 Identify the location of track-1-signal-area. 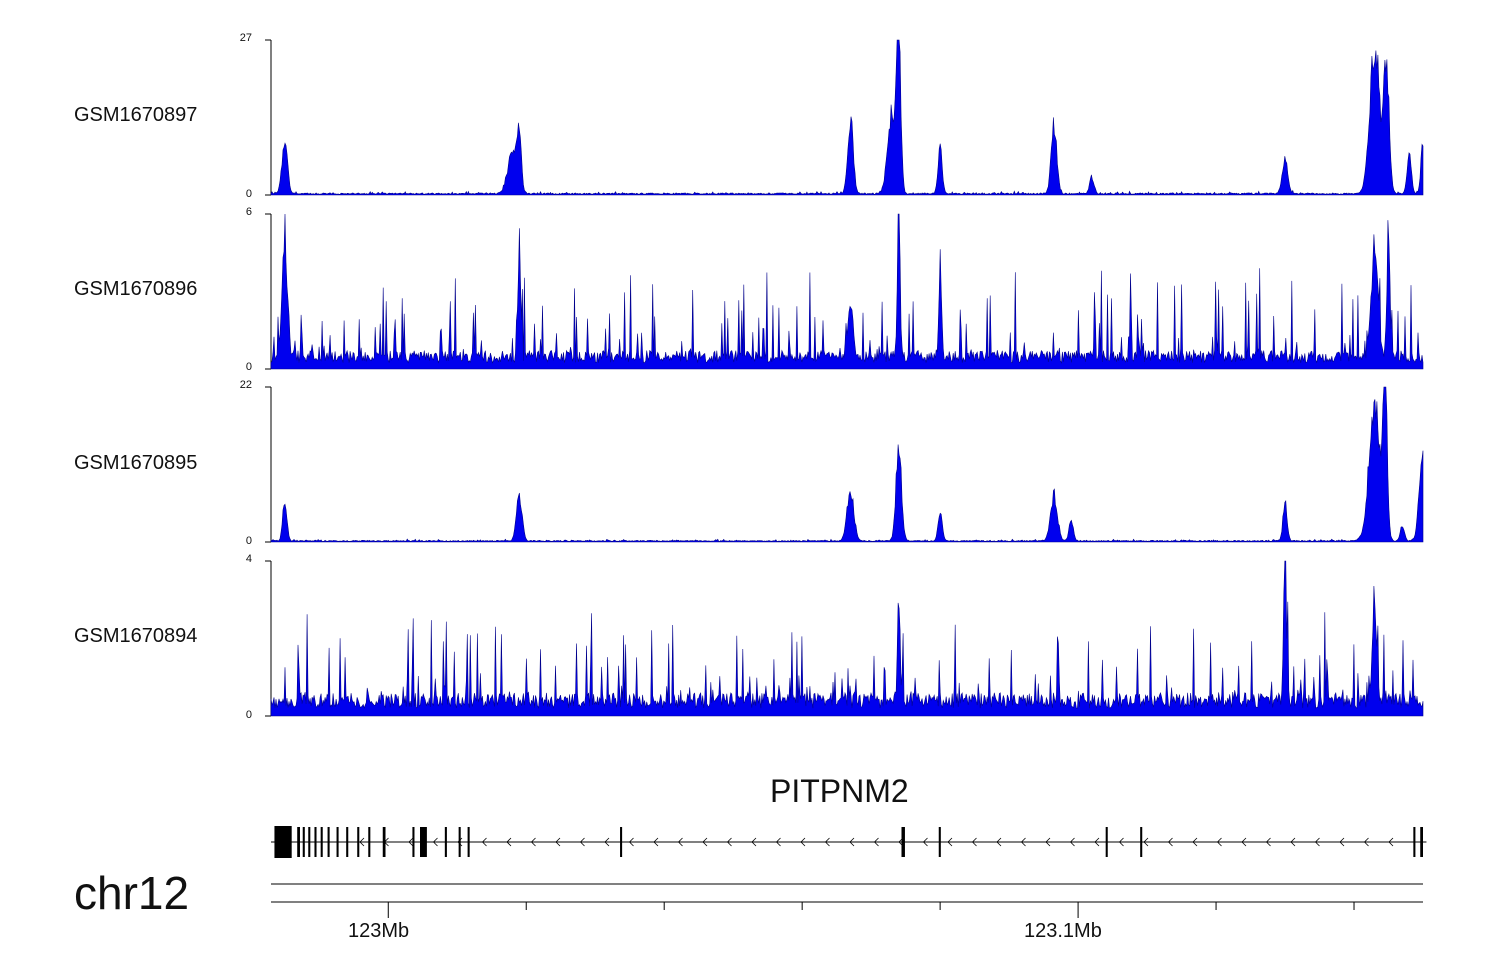
(847, 117).